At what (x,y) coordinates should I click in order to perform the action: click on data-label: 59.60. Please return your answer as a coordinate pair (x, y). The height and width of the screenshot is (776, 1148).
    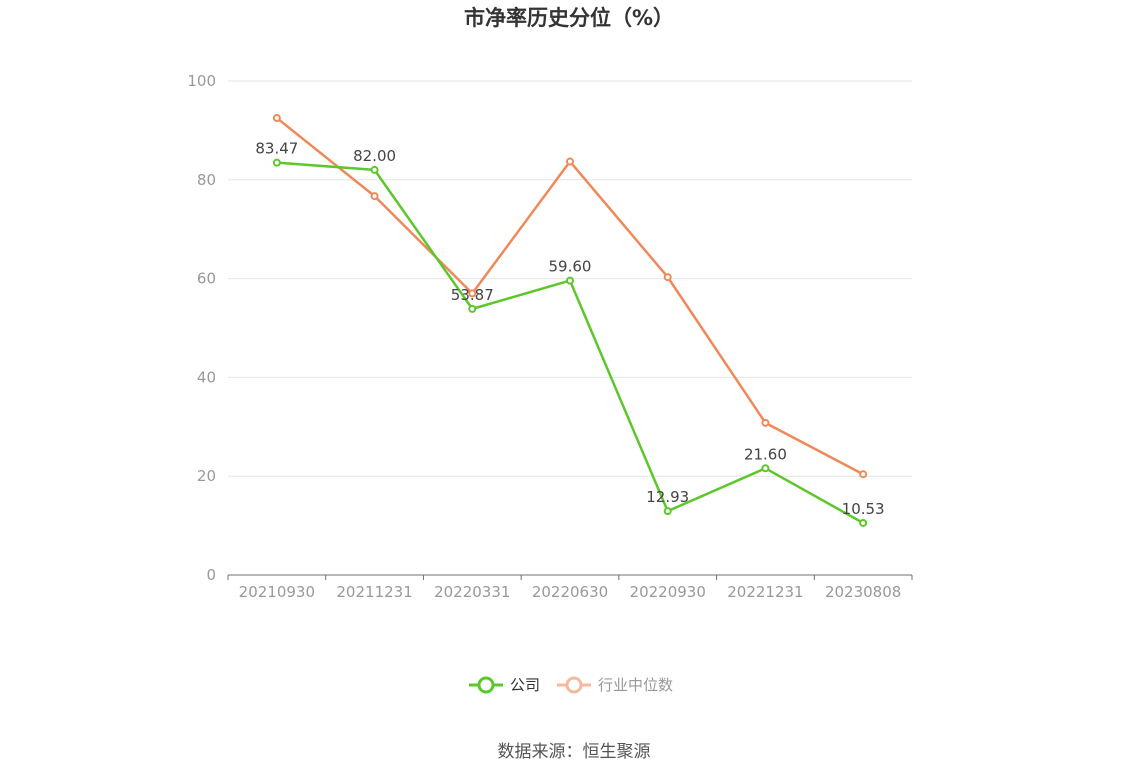
    Looking at the image, I should click on (570, 267).